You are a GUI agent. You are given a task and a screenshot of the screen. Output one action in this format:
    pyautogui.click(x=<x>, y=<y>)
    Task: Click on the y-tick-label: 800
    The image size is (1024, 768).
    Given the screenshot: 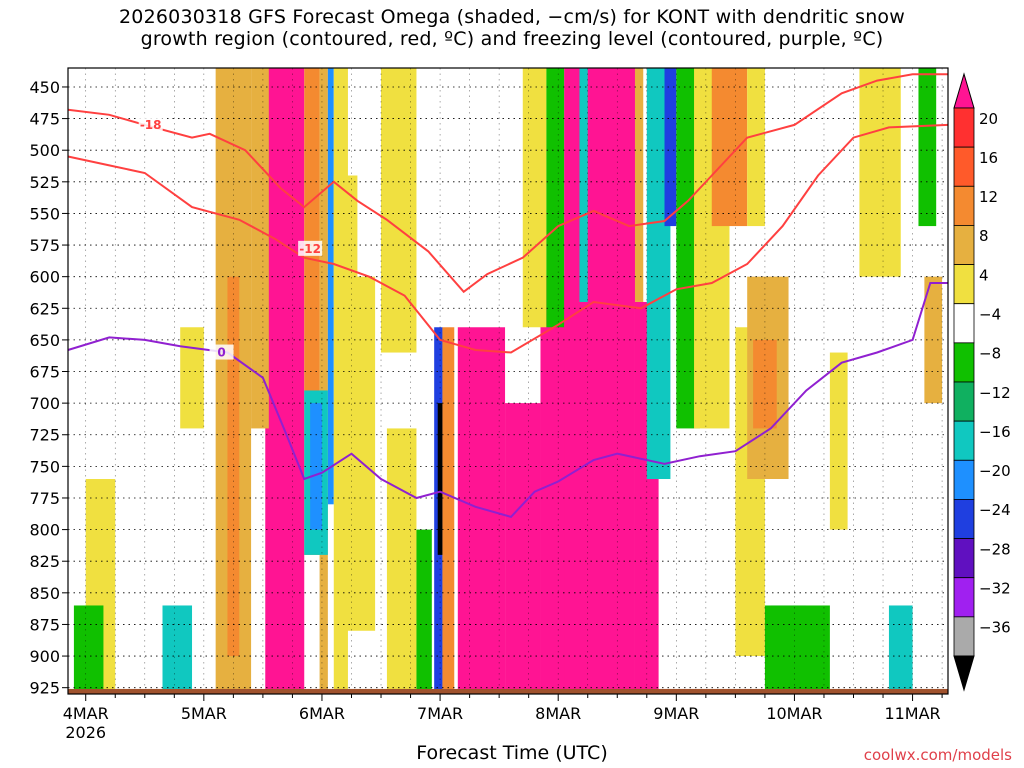 What is the action you would take?
    pyautogui.click(x=44, y=530)
    